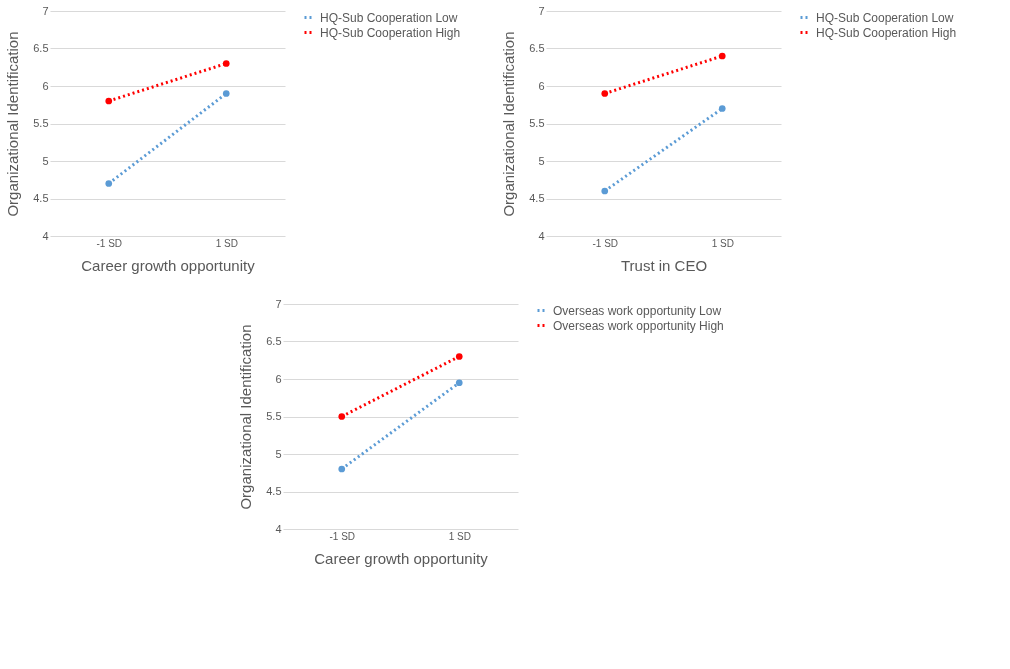  What do you see at coordinates (638, 325) in the screenshot?
I see `legend-label: Overseas work opportunity High` at bounding box center [638, 325].